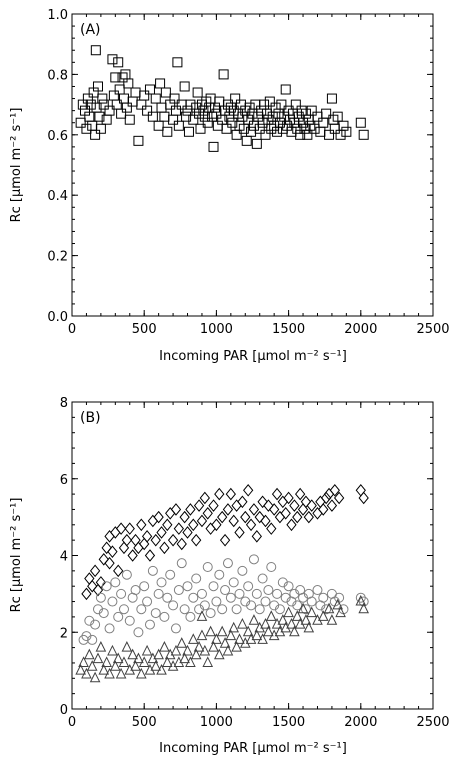  What do you see at coordinates (16, 555) in the screenshot?
I see `y-axis-label-b: Rc [μmol m⁻² s⁻¹]` at bounding box center [16, 555].